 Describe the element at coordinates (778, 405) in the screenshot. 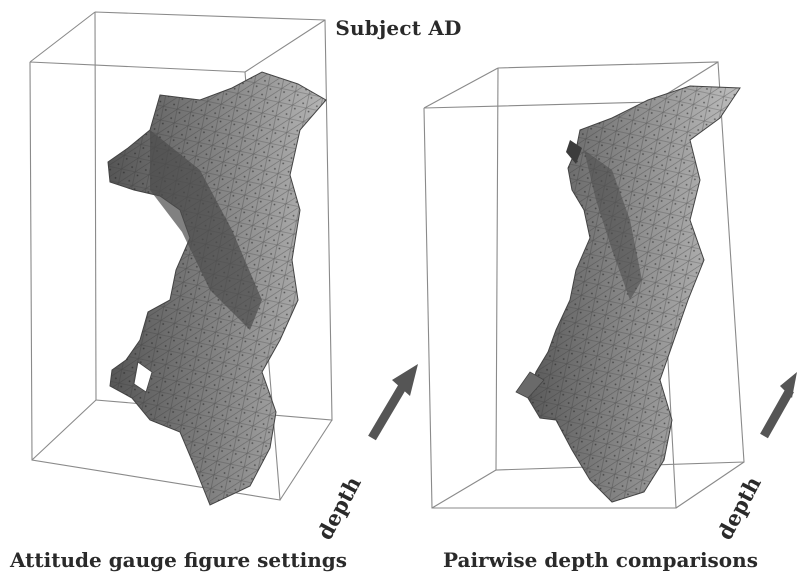

I see `right-depth-arrow` at that location.